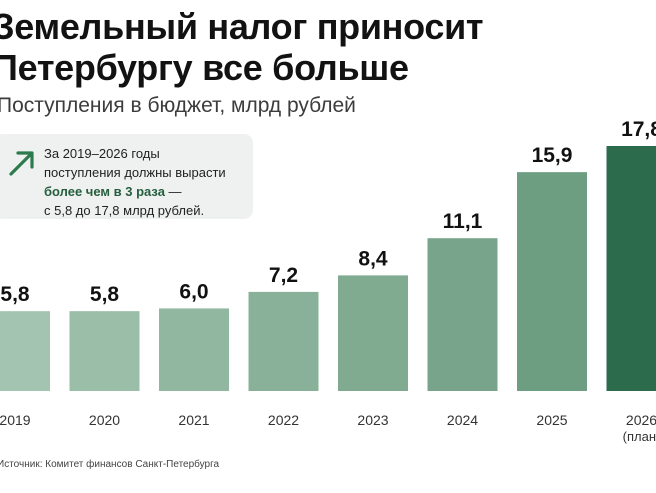 The width and height of the screenshot is (656, 493). What do you see at coordinates (552, 155) in the screenshot?
I see `value-label-2025: 15,9` at bounding box center [552, 155].